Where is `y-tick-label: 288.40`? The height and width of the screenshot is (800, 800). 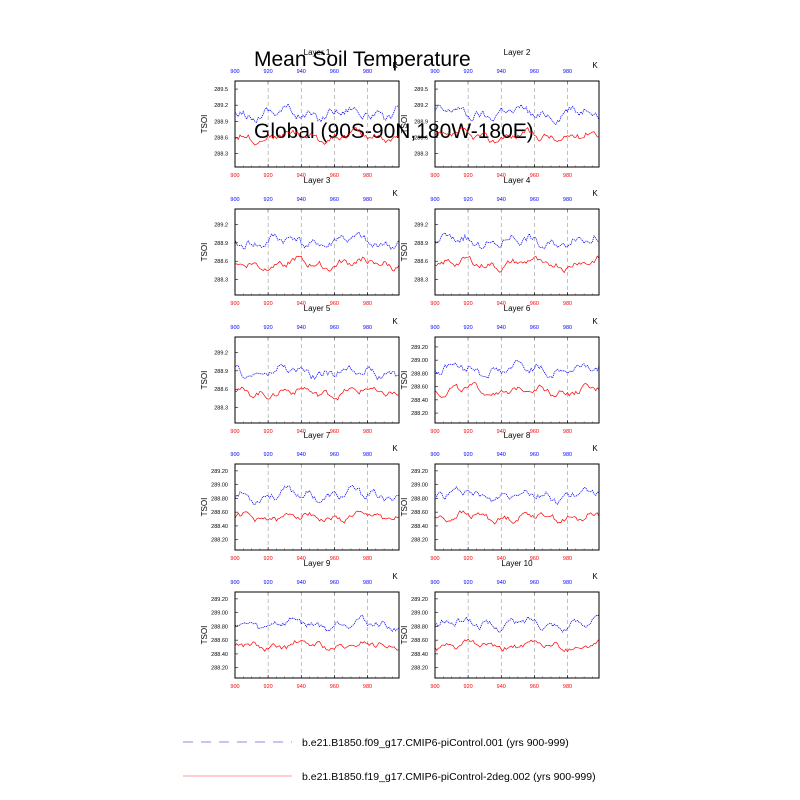
y-tick-label: 288.40 is located at coordinates (419, 527).